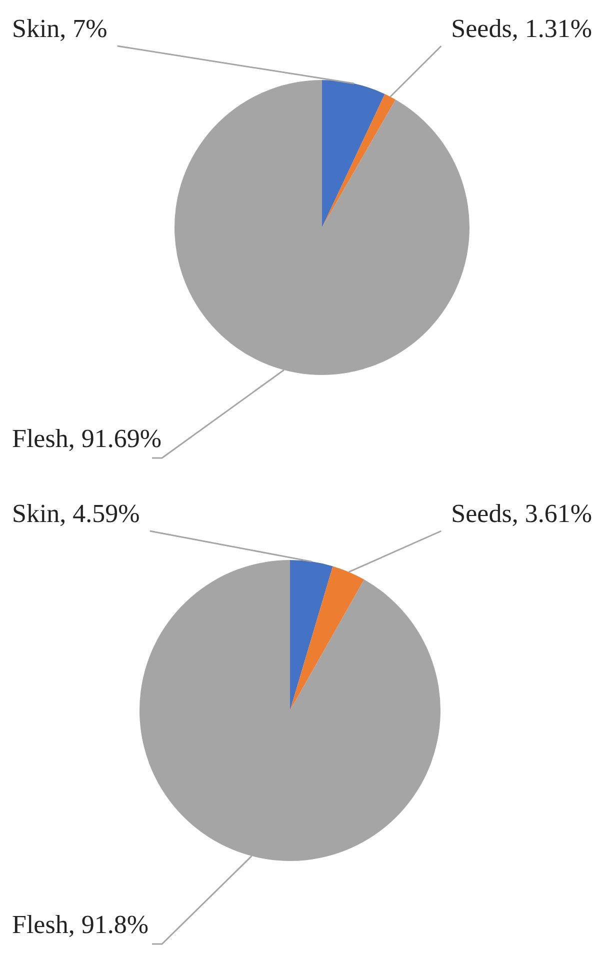  I want to click on slice-label: Flesh, 91.8%, so click(80, 924).